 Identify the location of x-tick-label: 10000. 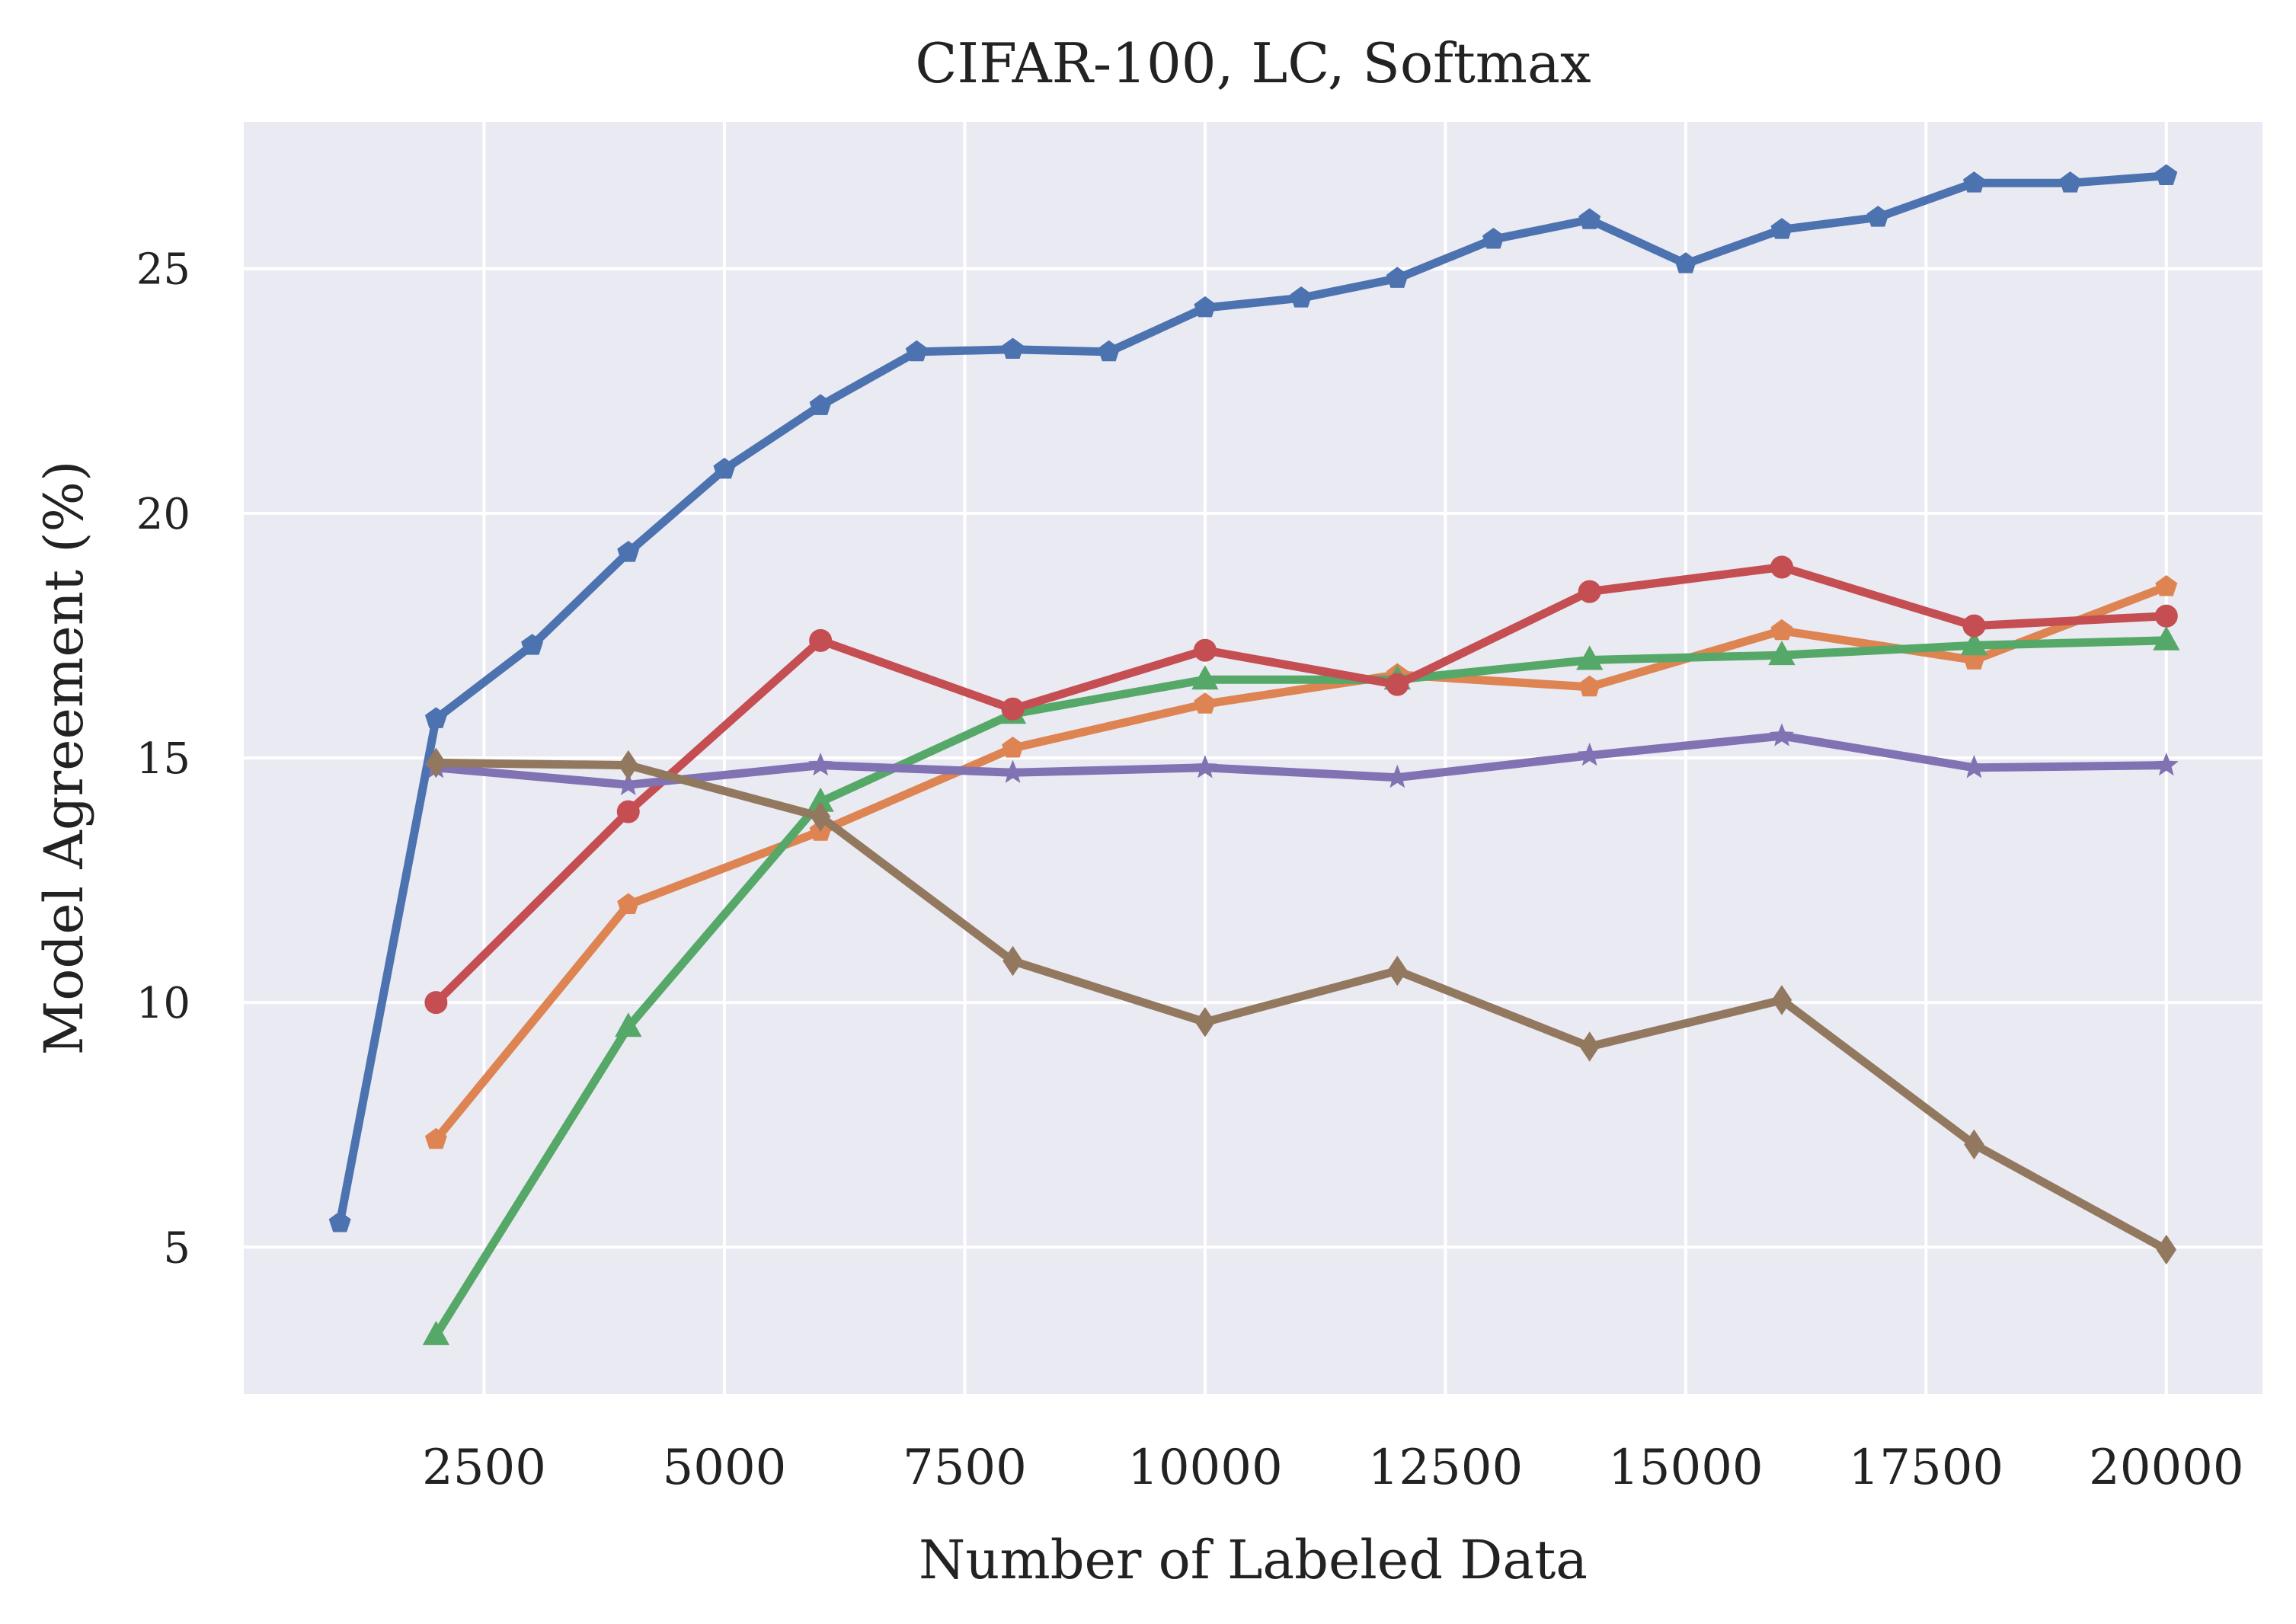
(1205, 1468).